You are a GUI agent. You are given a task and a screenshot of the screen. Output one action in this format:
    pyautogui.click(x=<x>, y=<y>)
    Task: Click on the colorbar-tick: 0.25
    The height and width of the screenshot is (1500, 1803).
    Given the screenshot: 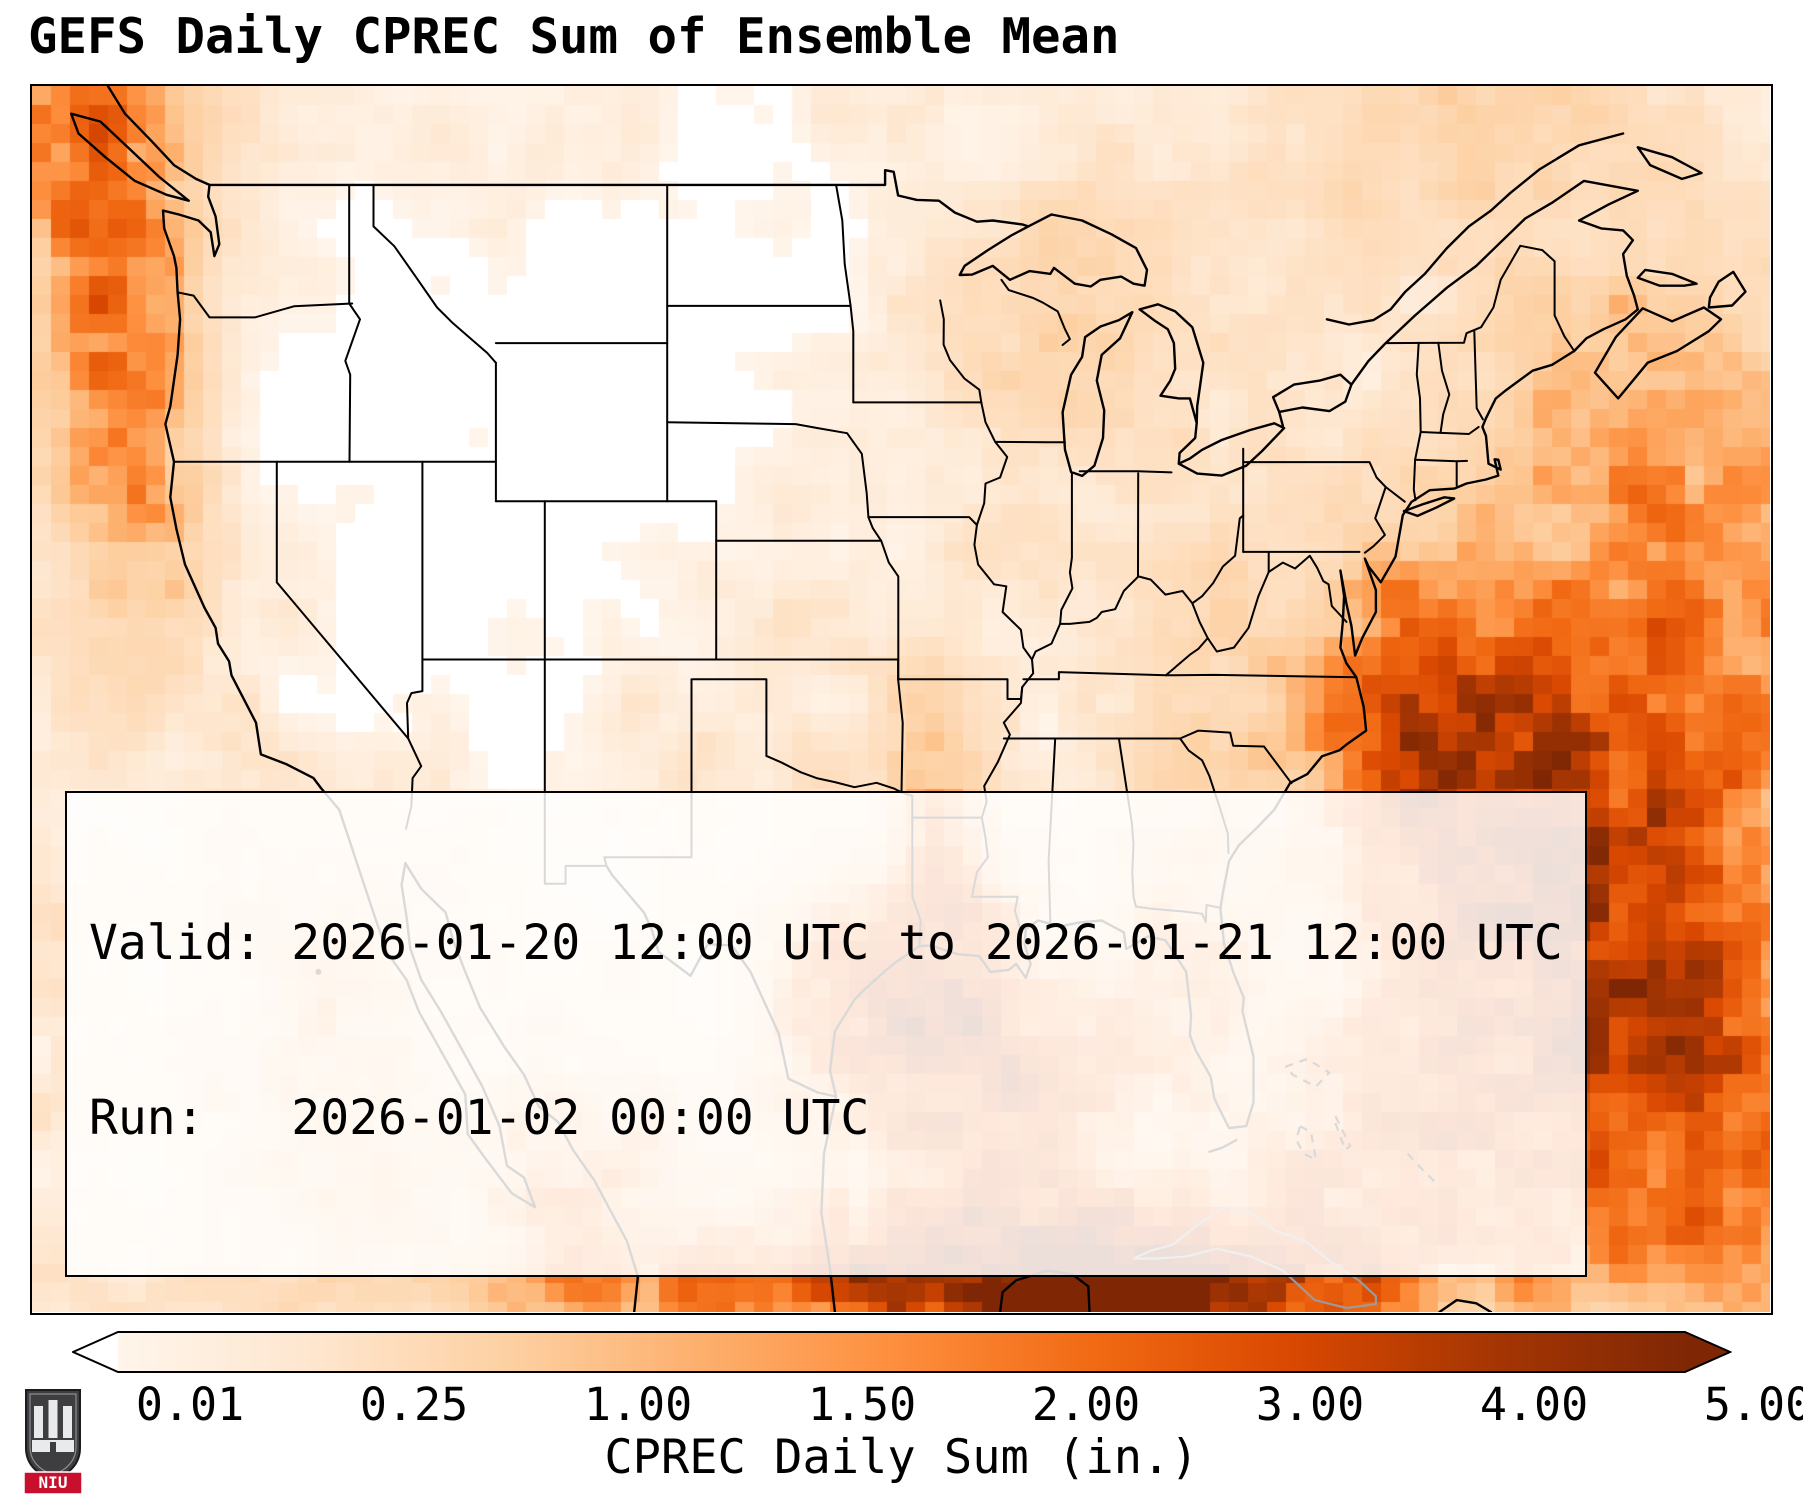 What is the action you would take?
    pyautogui.click(x=414, y=1404)
    